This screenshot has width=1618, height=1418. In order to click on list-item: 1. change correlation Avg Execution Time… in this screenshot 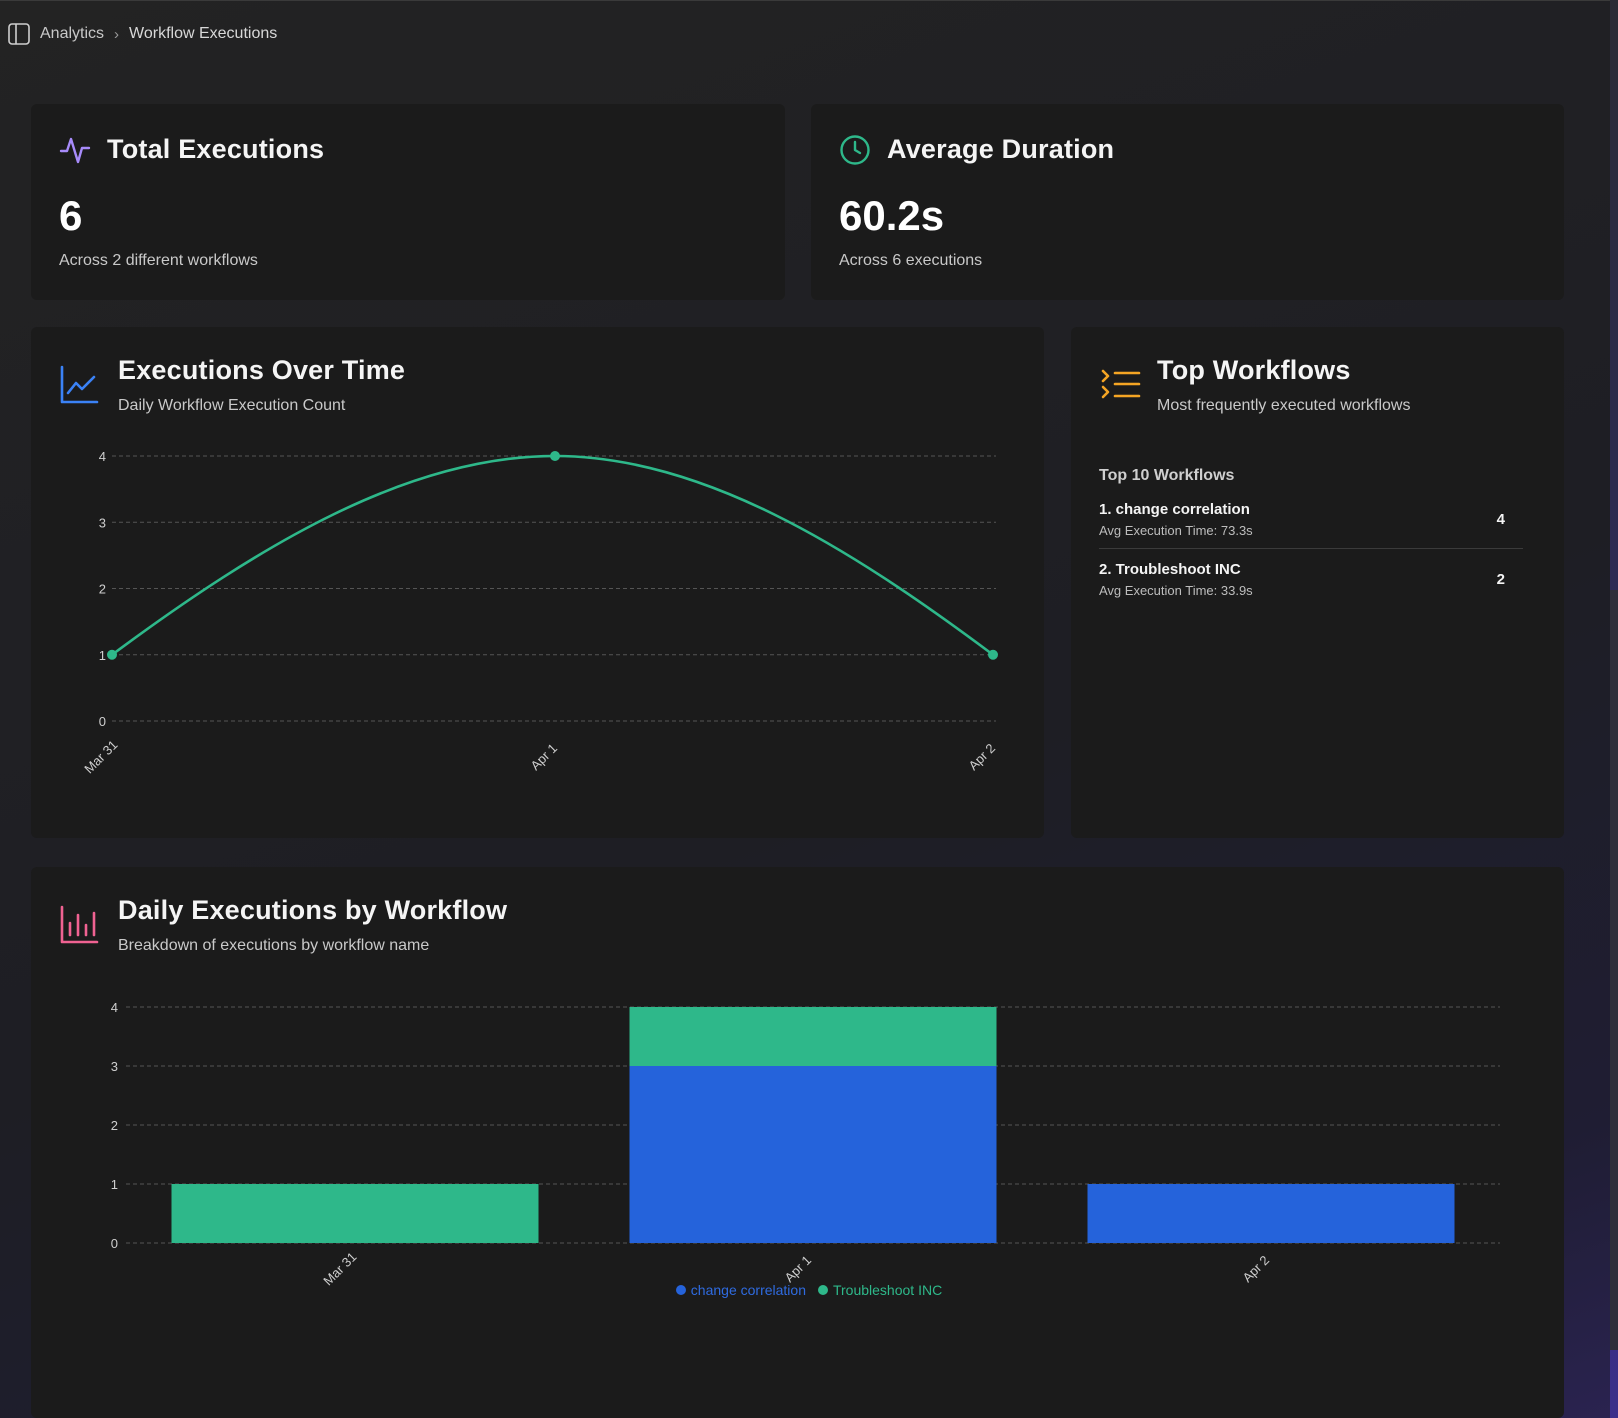, I will do `click(1311, 530)`.